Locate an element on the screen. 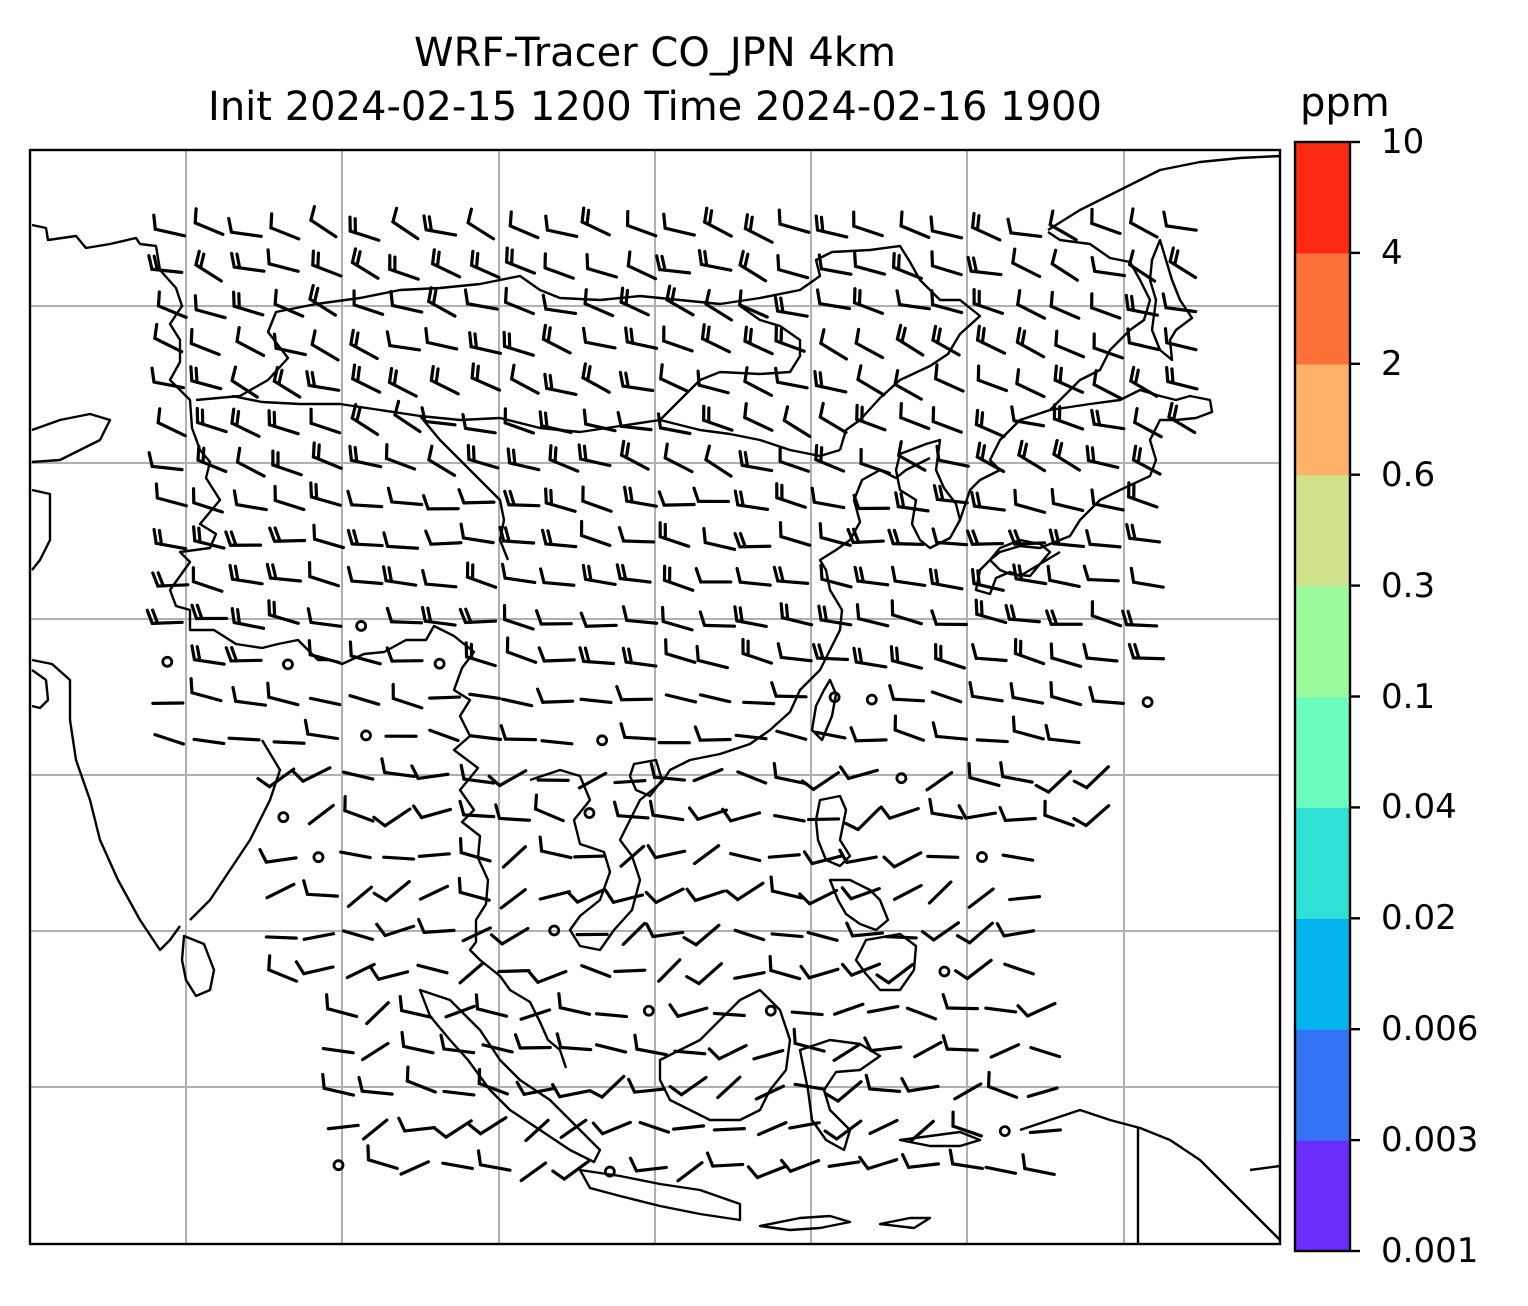  coastline-sumatra is located at coordinates (510, 1076).